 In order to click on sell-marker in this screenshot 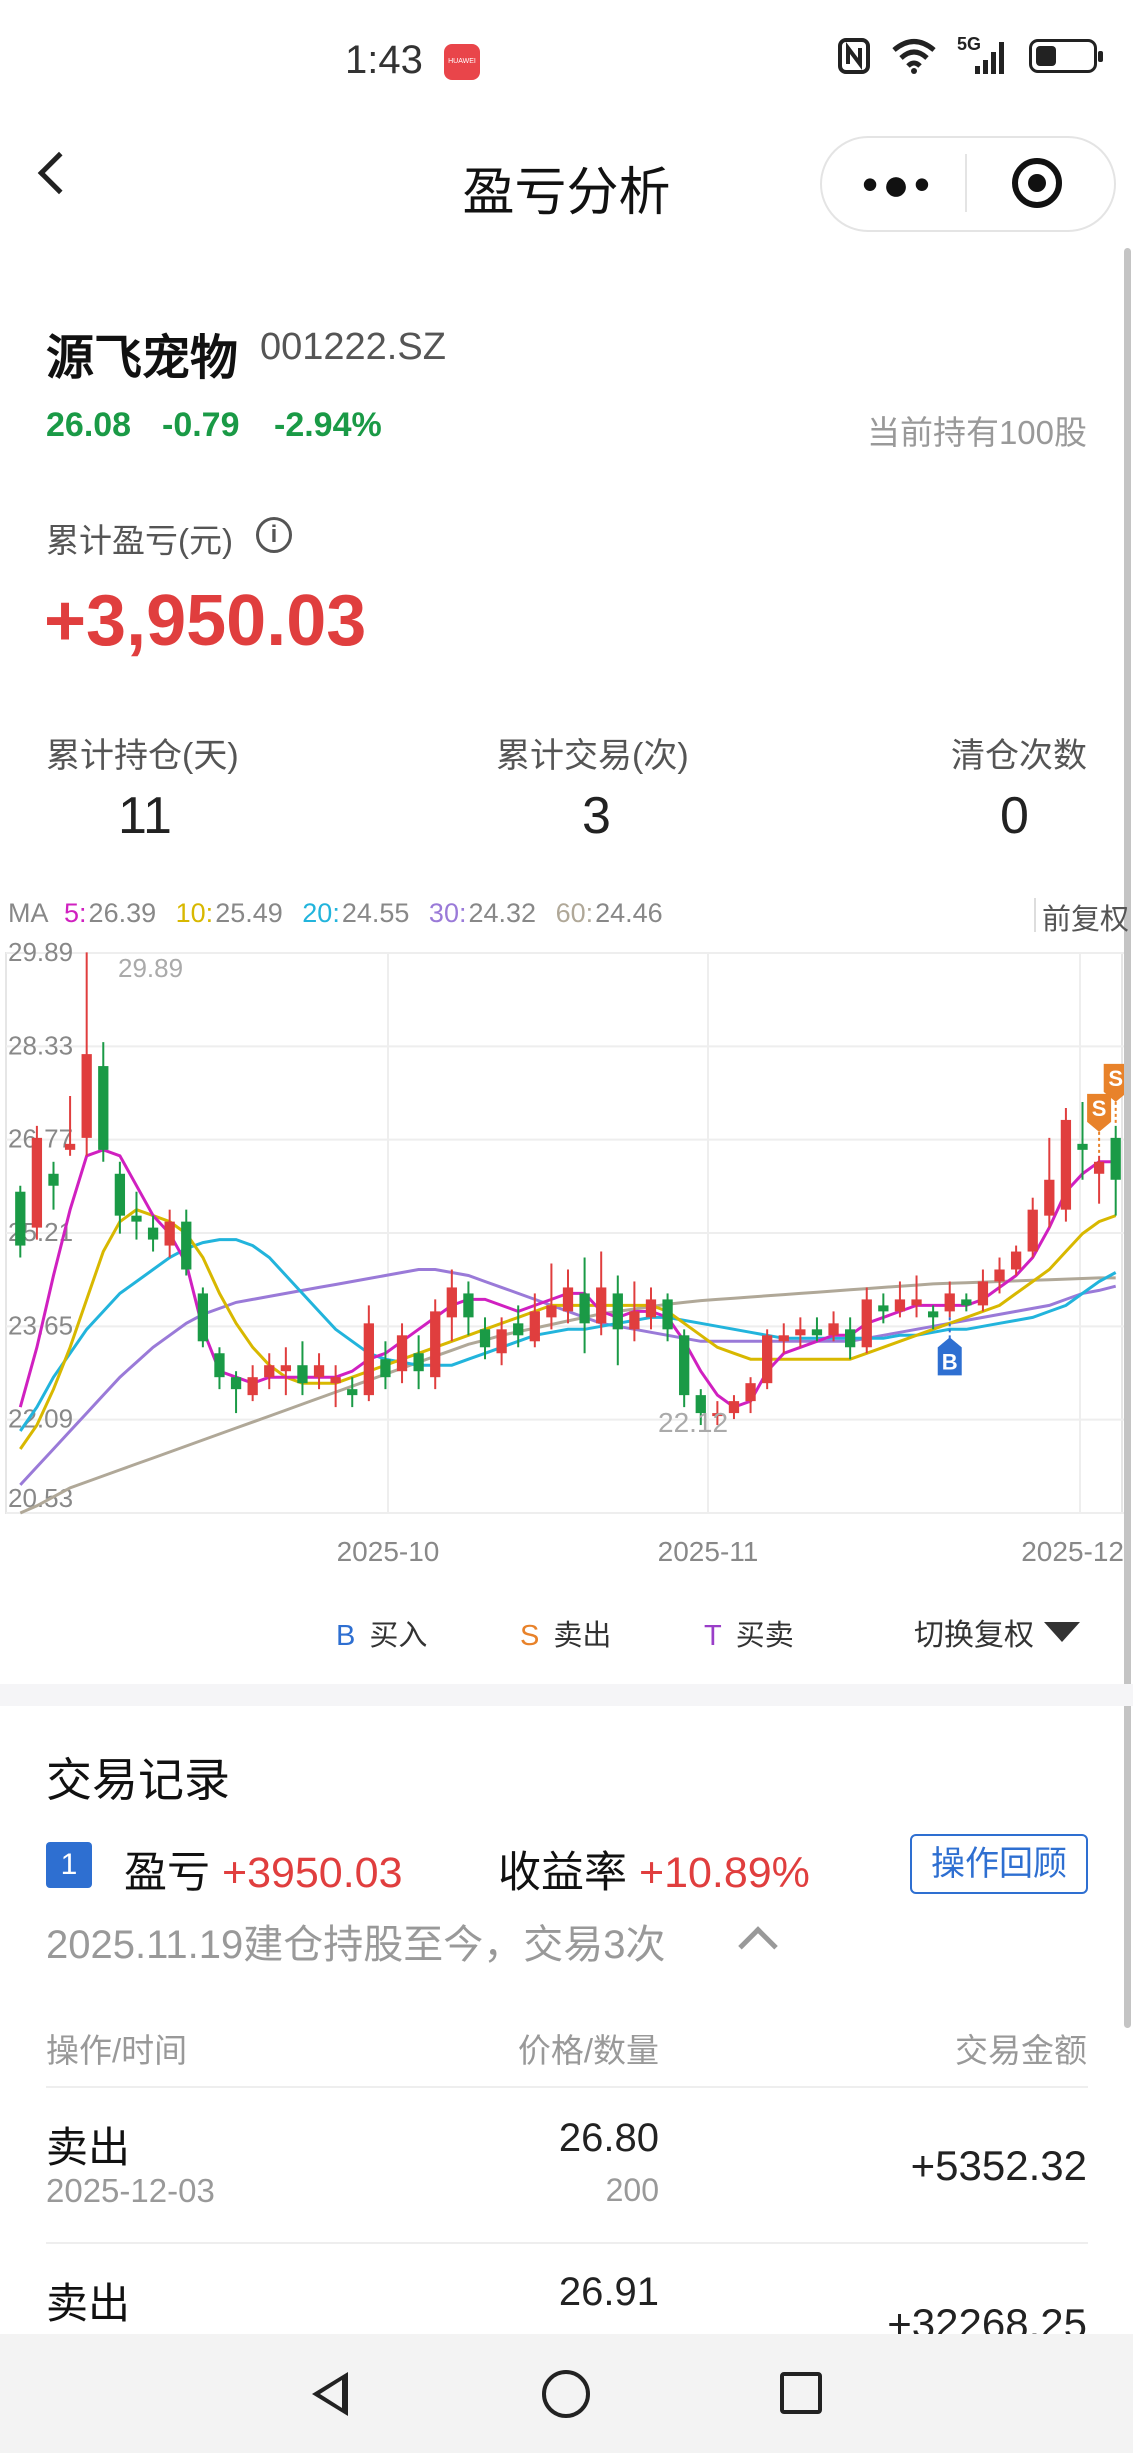, I will do `click(1099, 1112)`.